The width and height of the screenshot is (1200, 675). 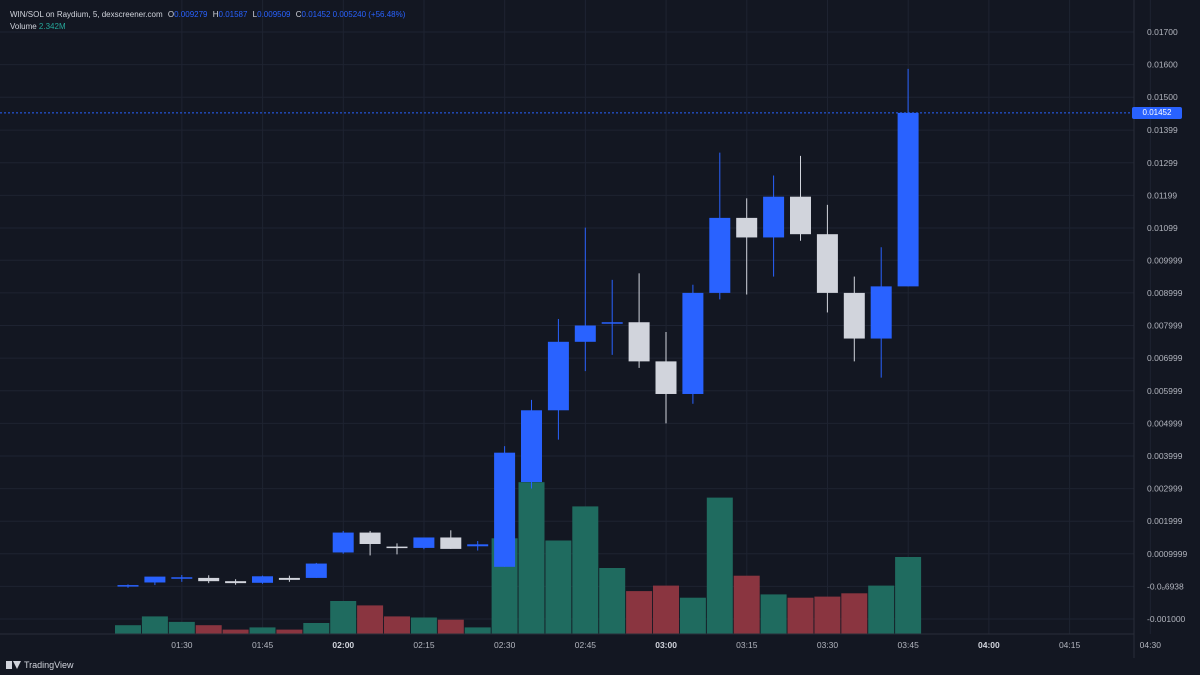 I want to click on close-label: C, so click(x=298, y=14).